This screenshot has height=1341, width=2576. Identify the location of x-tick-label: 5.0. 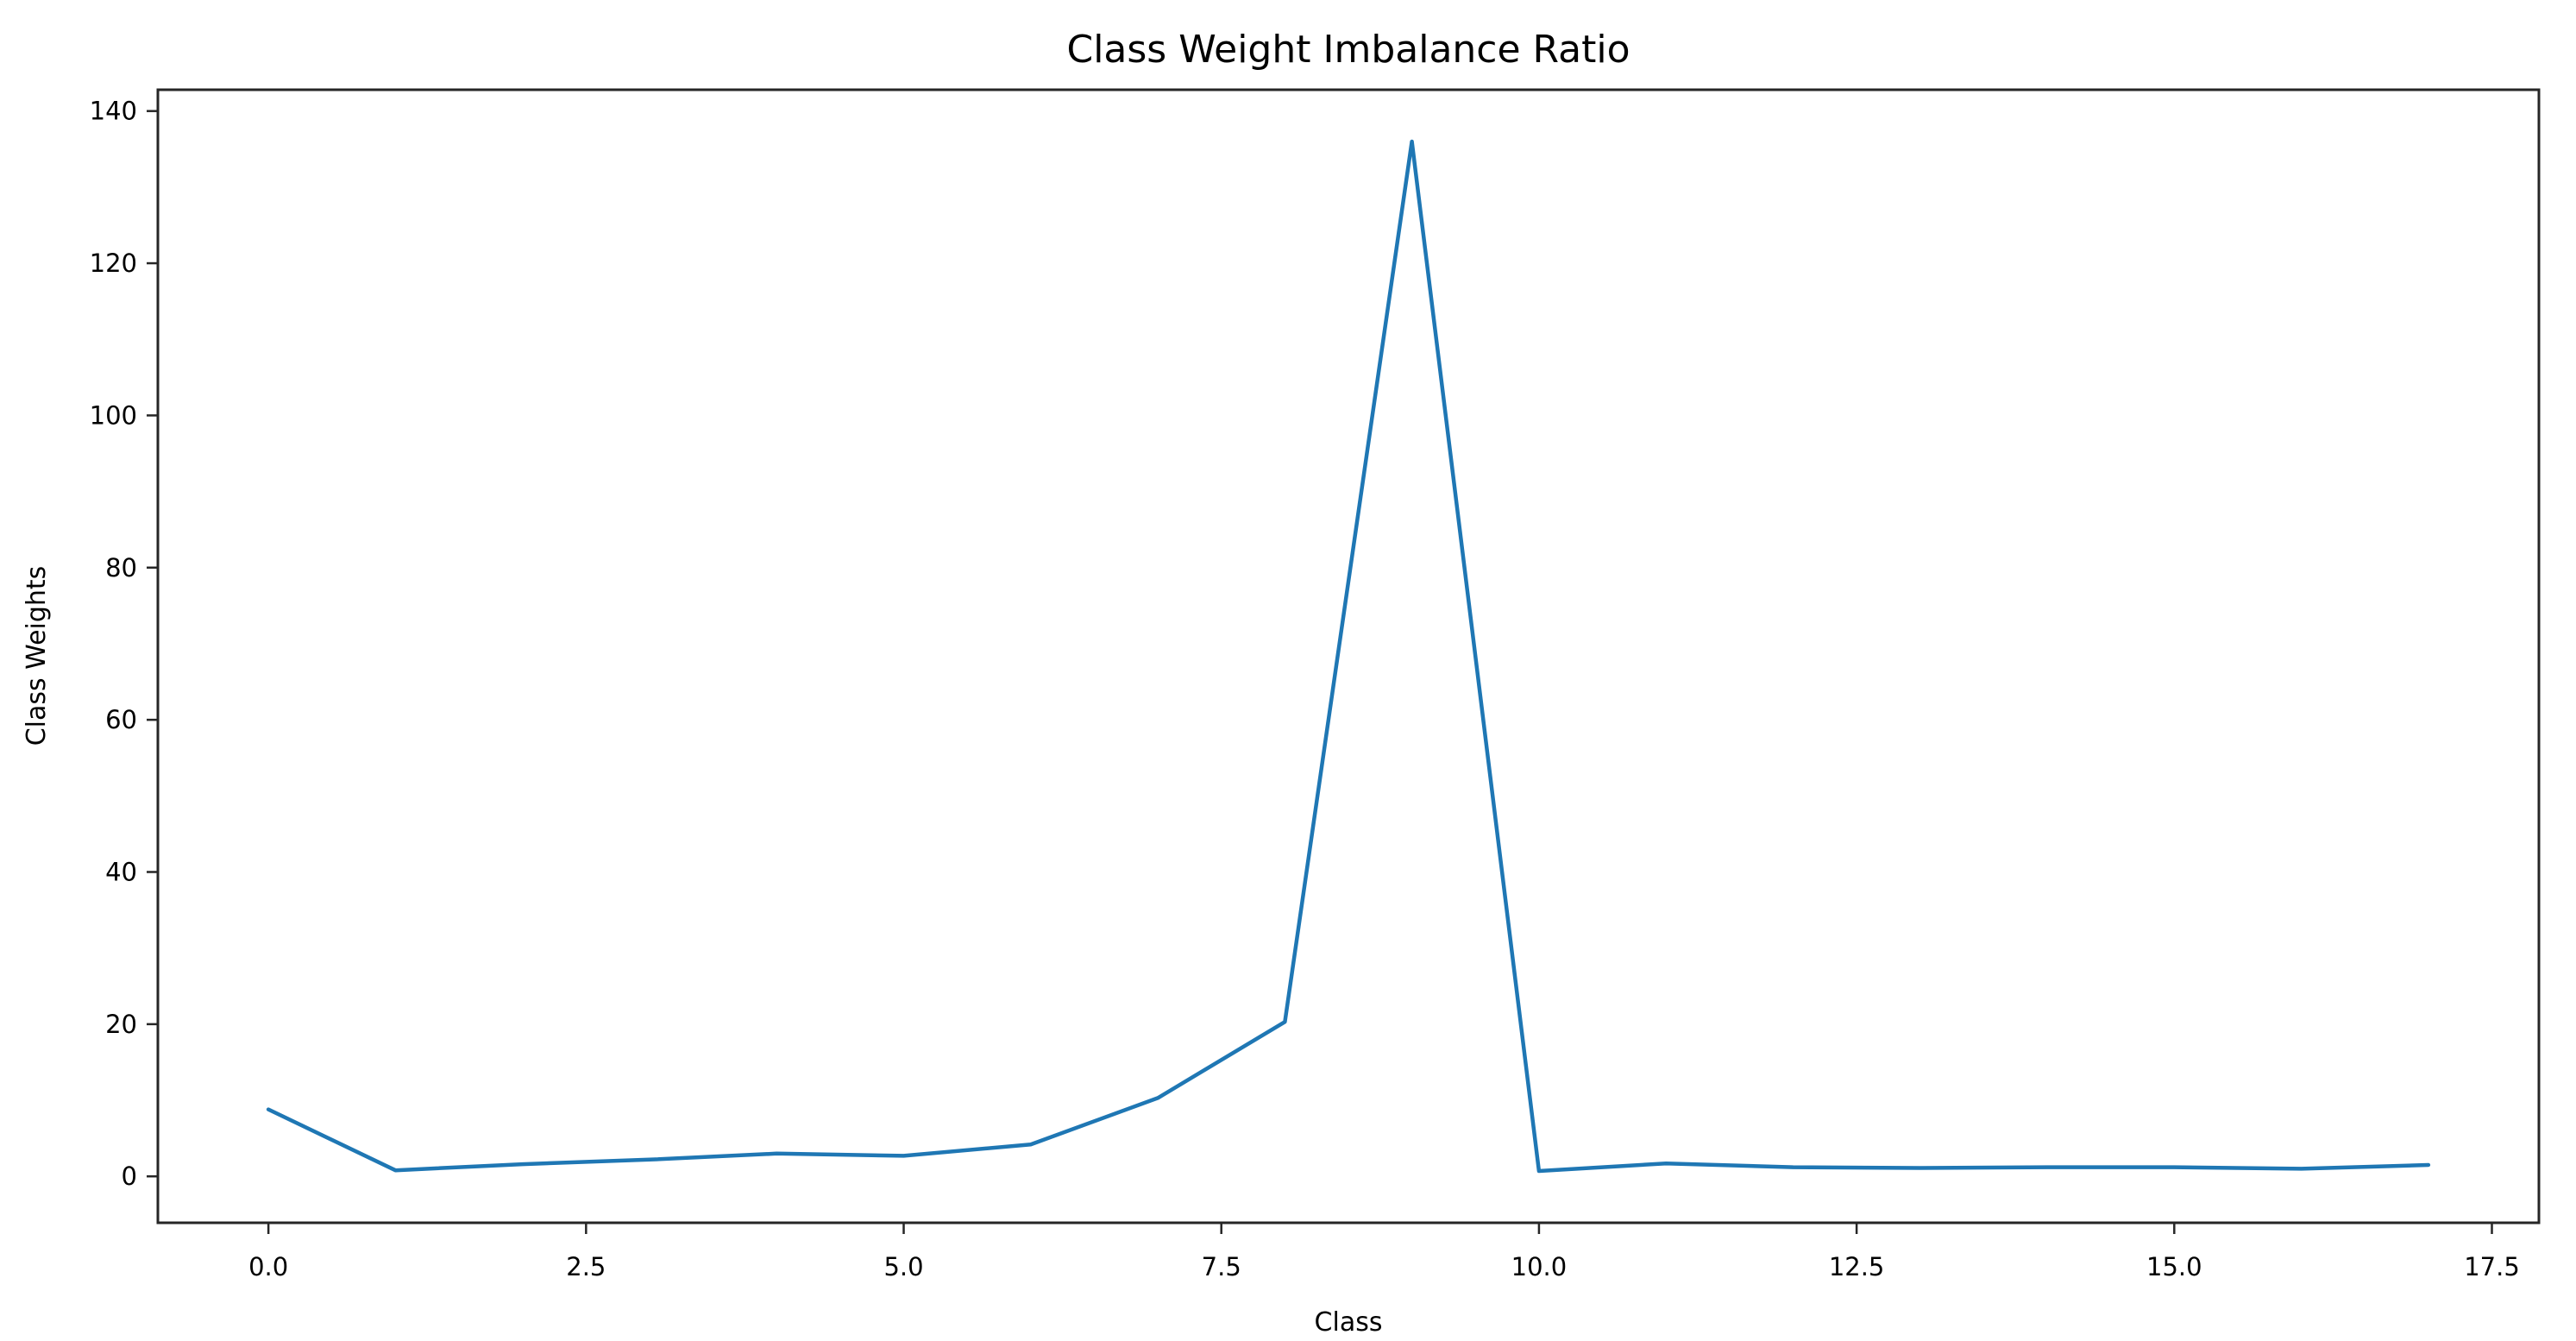
(903, 1266).